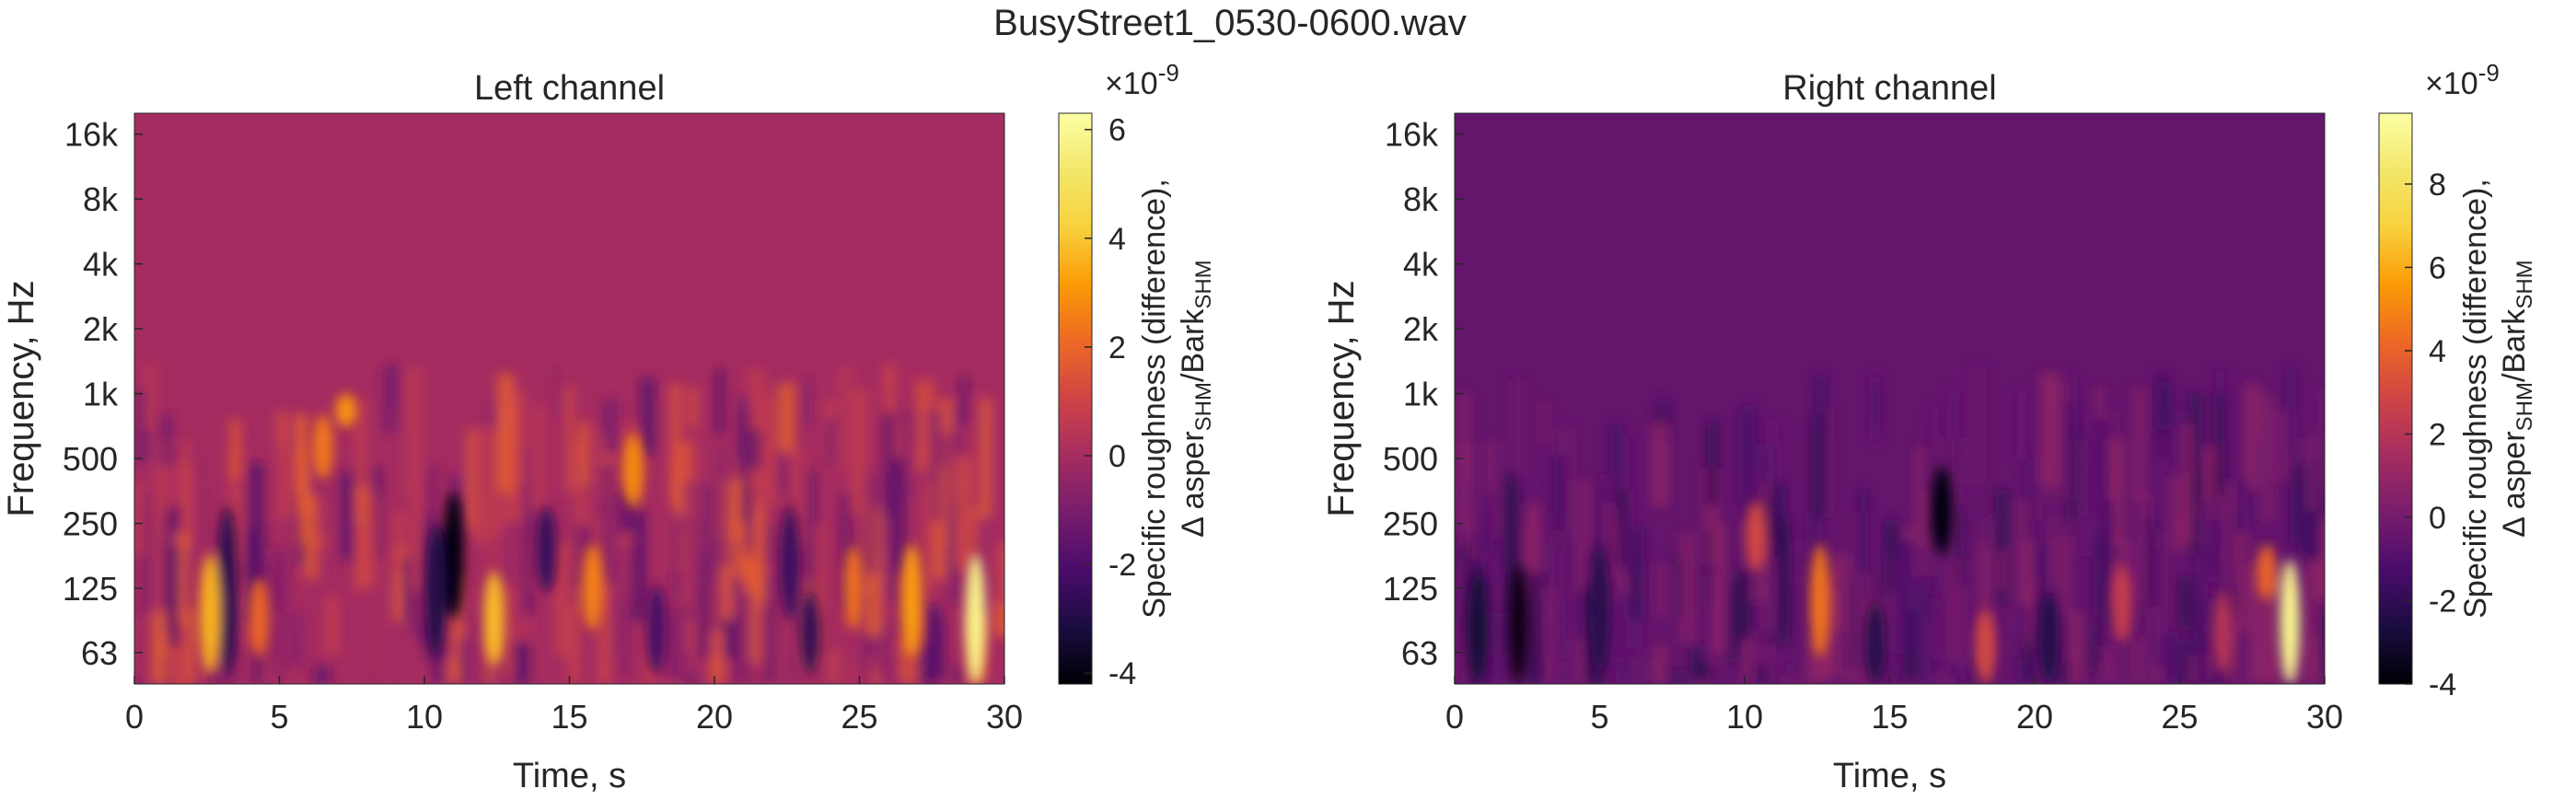  What do you see at coordinates (1889, 776) in the screenshot?
I see `x-axis-label: Time, s` at bounding box center [1889, 776].